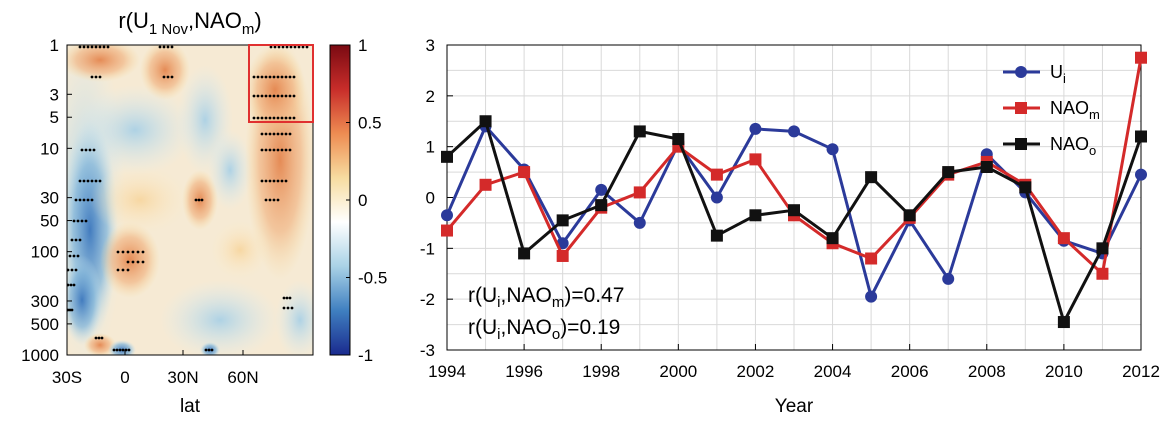  What do you see at coordinates (45, 301) in the screenshot?
I see `heatmap-y-tick-label: 300` at bounding box center [45, 301].